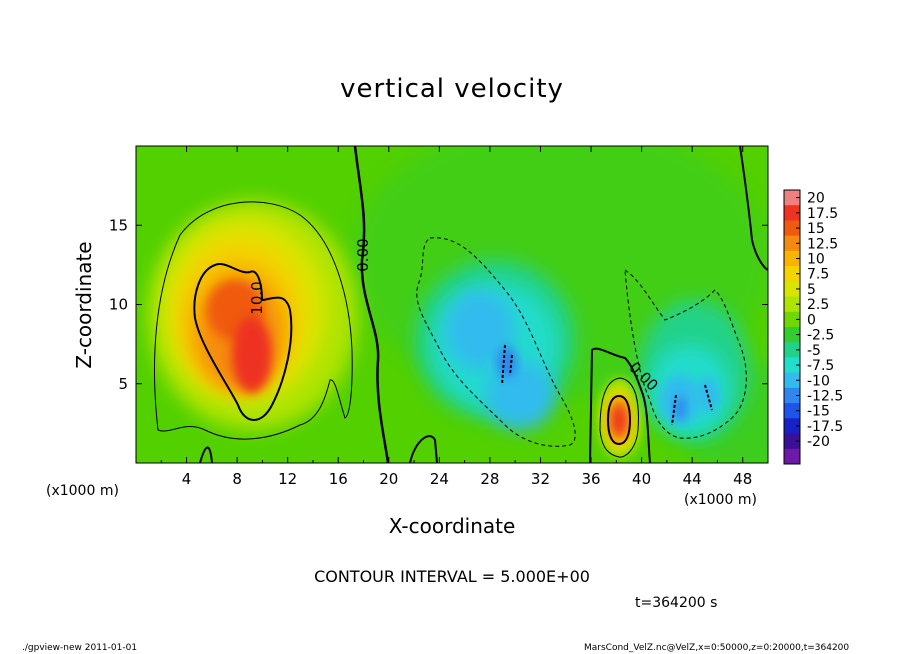  I want to click on colorbar-label: 5, so click(811, 290).